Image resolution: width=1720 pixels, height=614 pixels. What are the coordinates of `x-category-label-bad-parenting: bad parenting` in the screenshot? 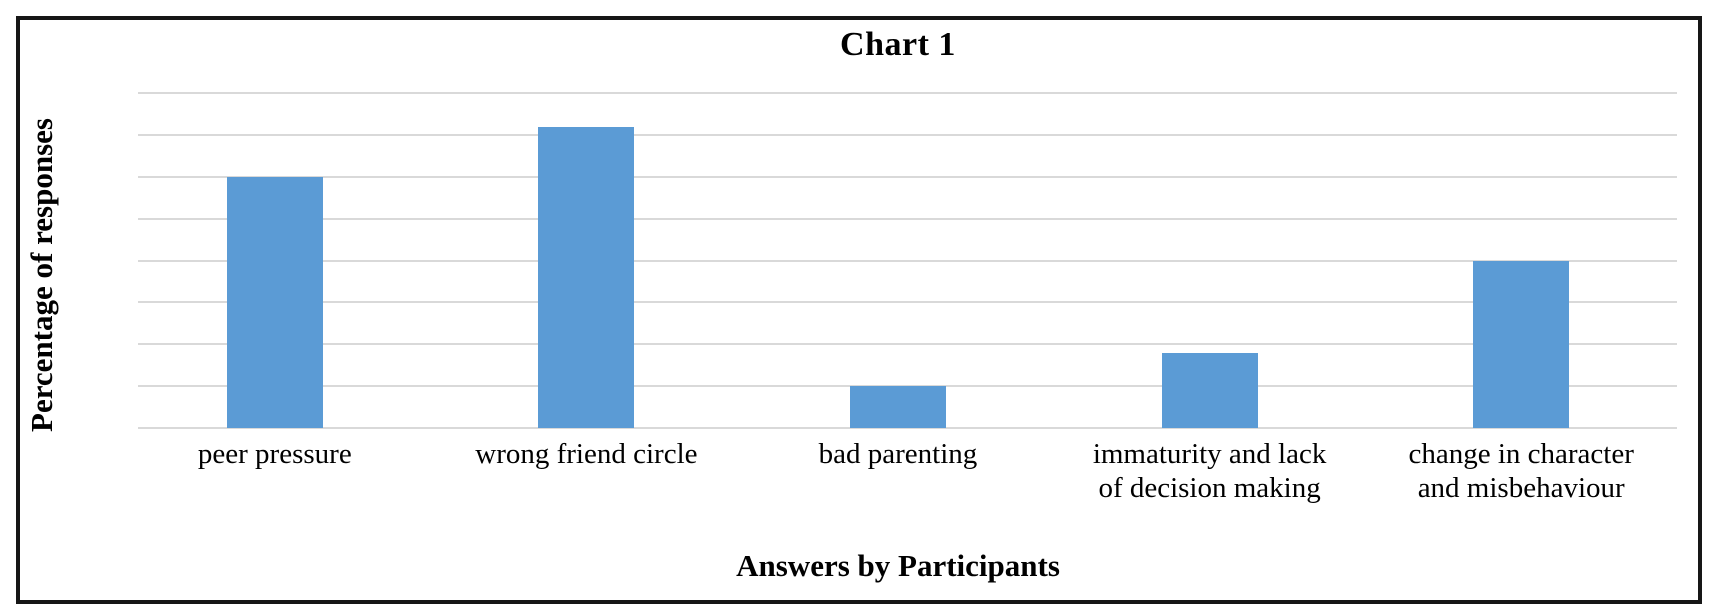 It's located at (898, 454).